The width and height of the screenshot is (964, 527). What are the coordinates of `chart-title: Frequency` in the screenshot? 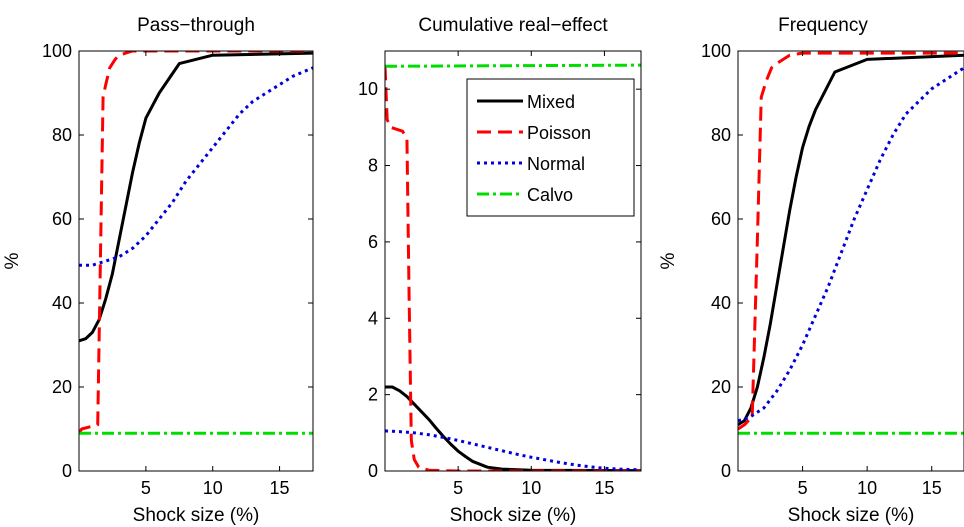 It's located at (823, 25).